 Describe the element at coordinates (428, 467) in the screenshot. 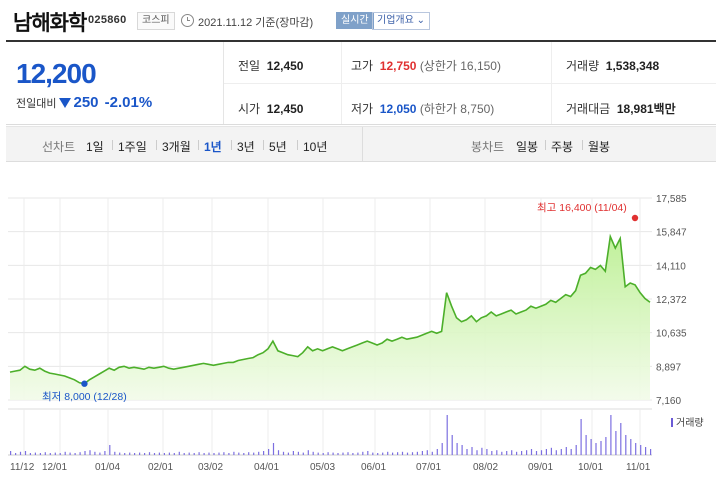

I see `x-tick-label: 07/01` at that location.